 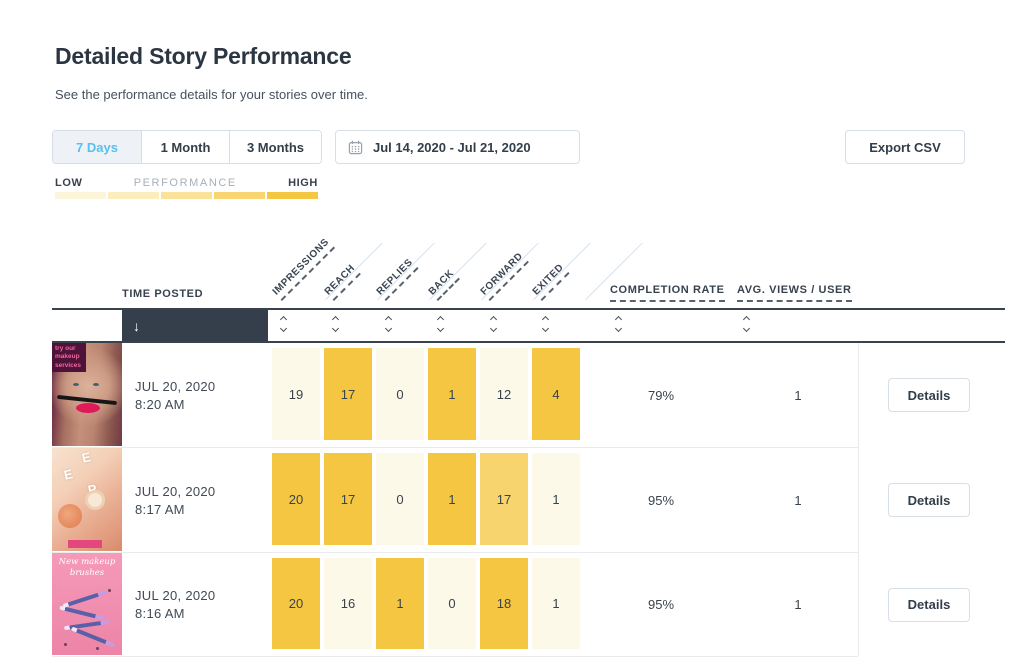 What do you see at coordinates (203, 56) in the screenshot?
I see `page-title: Detailed Story Performance` at bounding box center [203, 56].